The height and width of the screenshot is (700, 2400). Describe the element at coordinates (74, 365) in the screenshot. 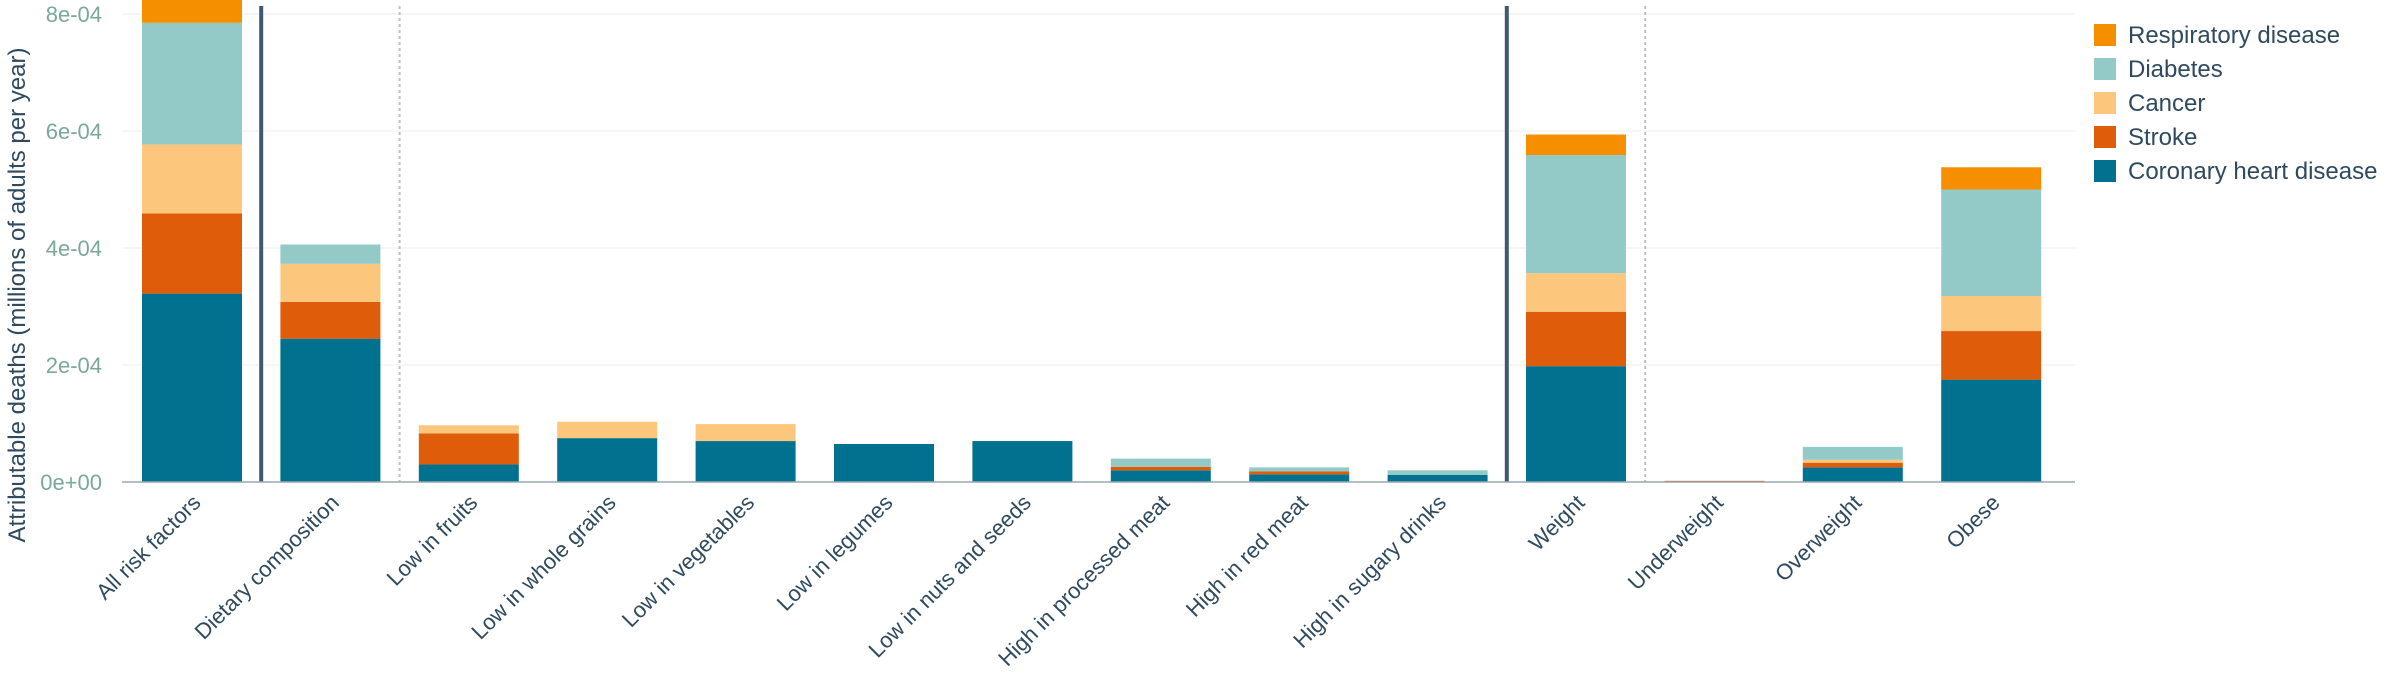

I see `y-tick-label: 2e-04` at that location.